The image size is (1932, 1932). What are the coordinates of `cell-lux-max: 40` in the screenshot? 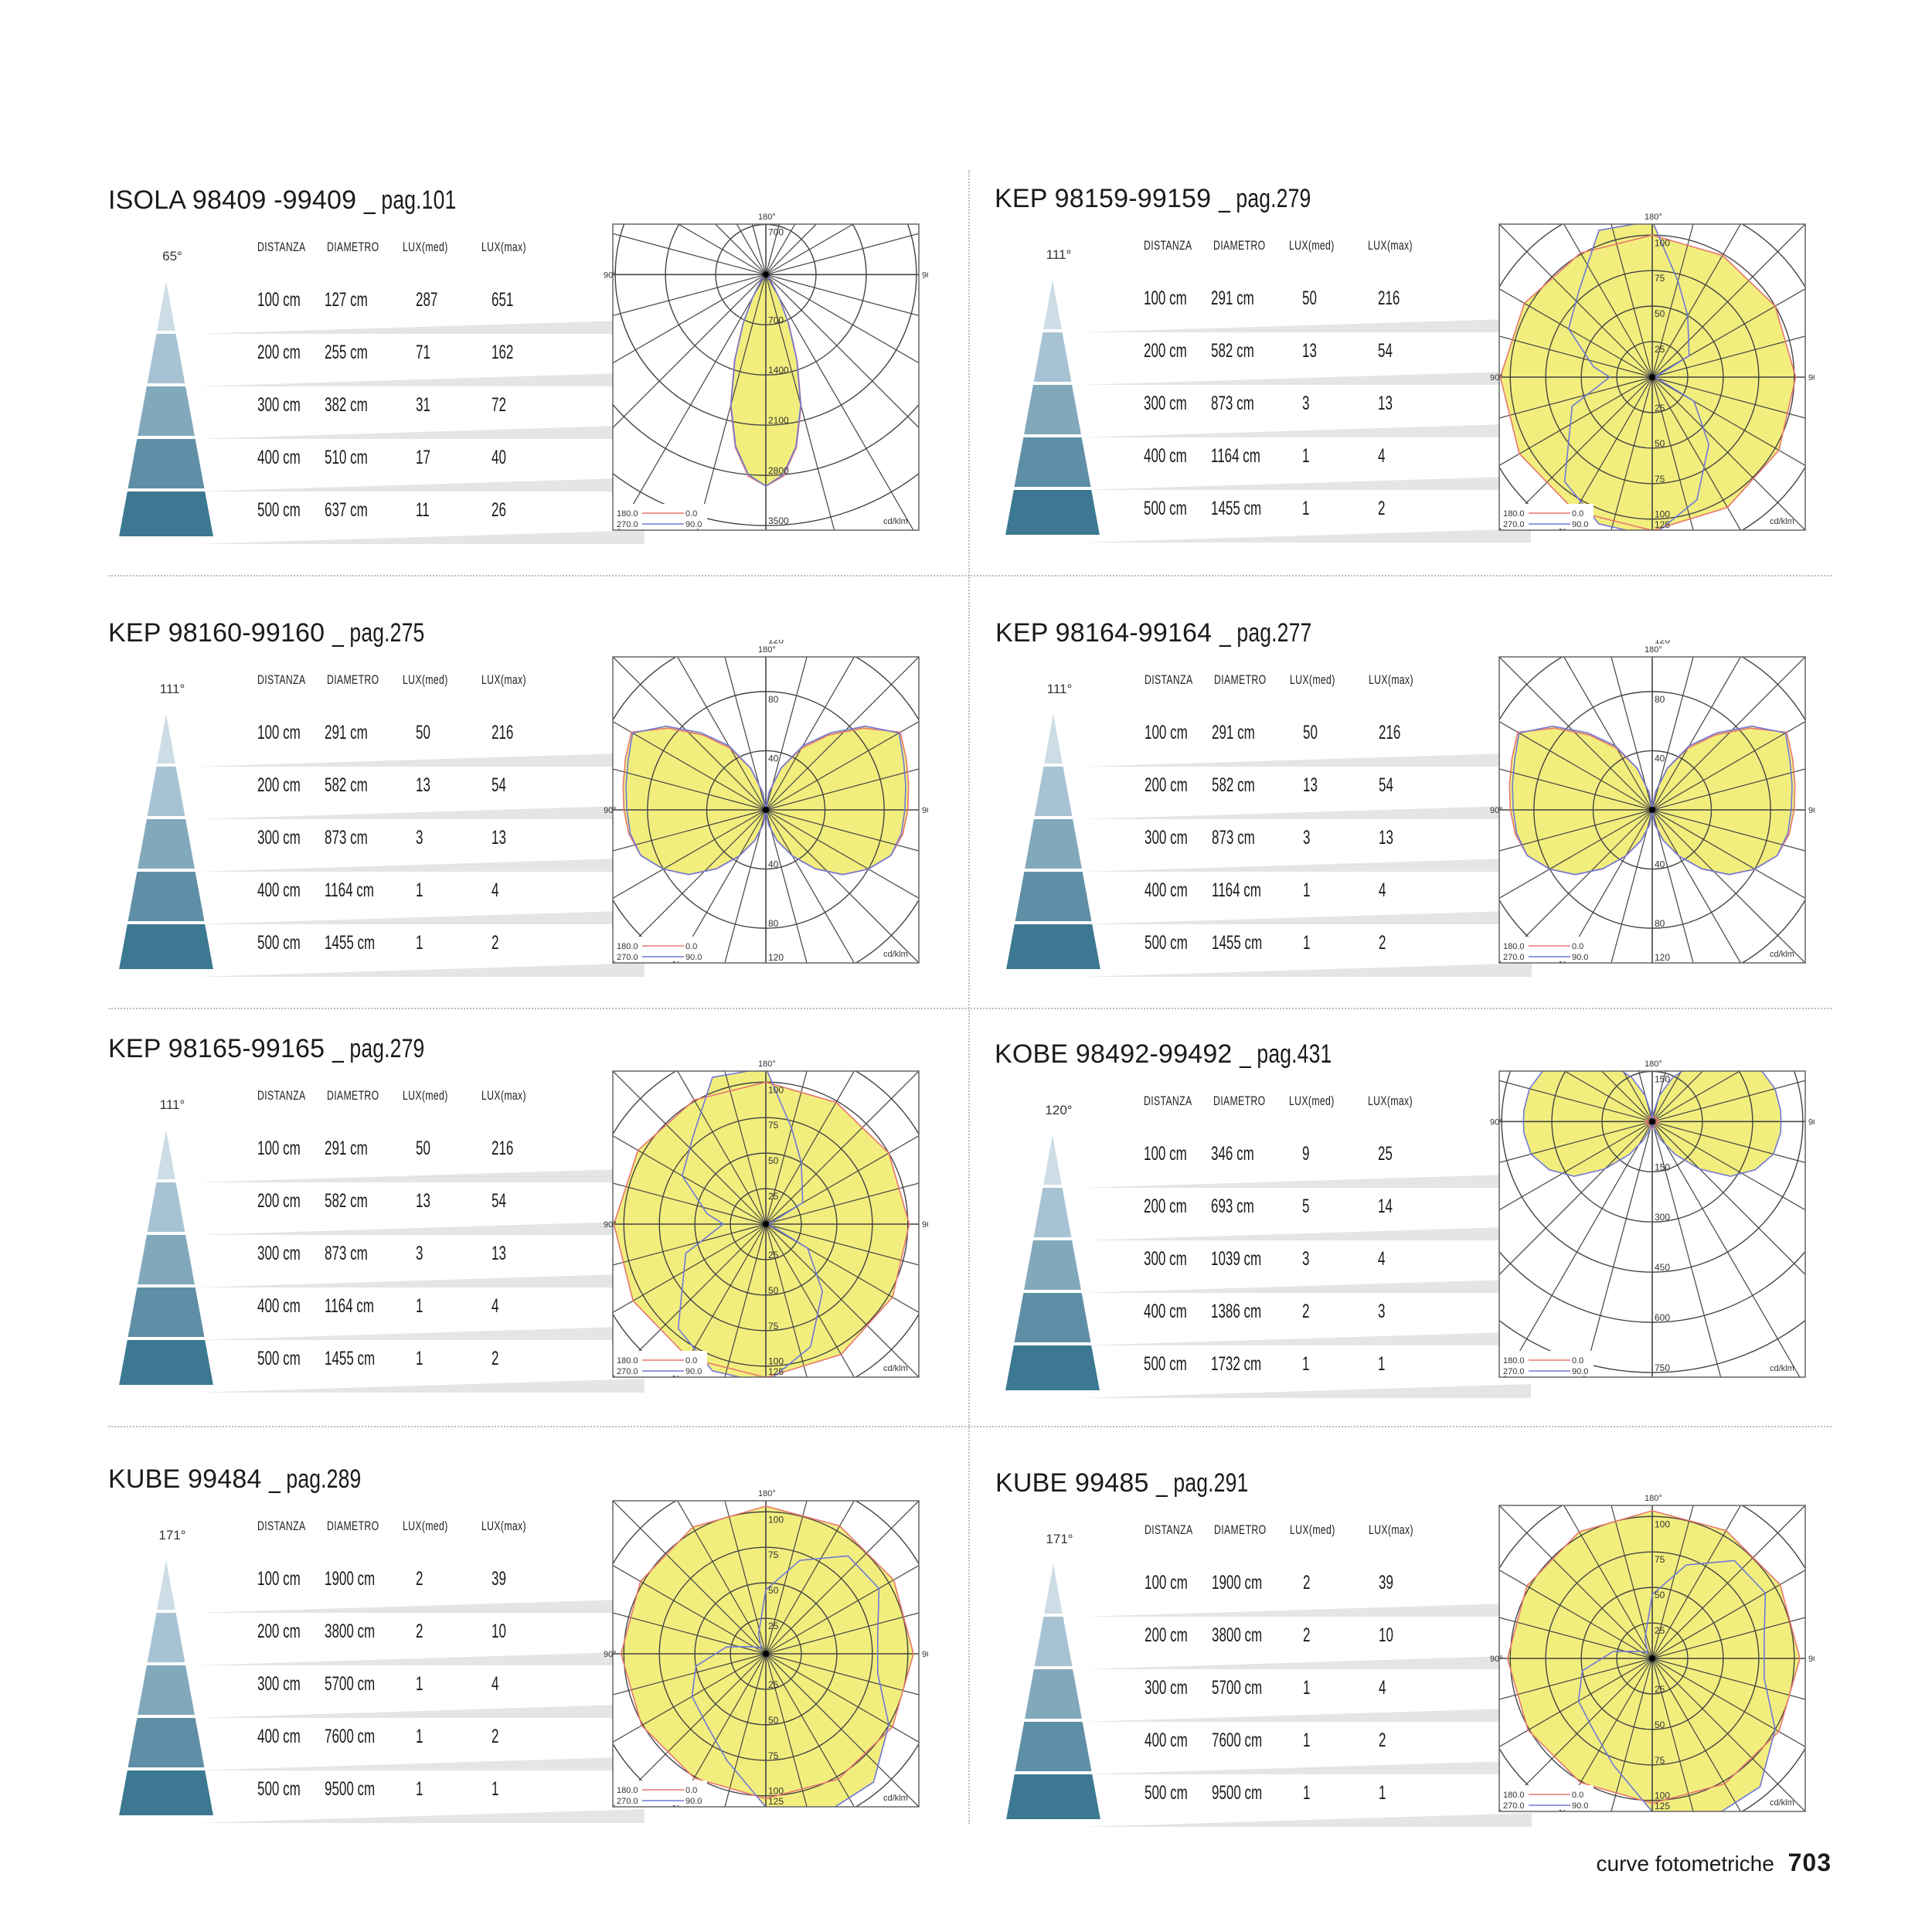 It's located at (499, 457).